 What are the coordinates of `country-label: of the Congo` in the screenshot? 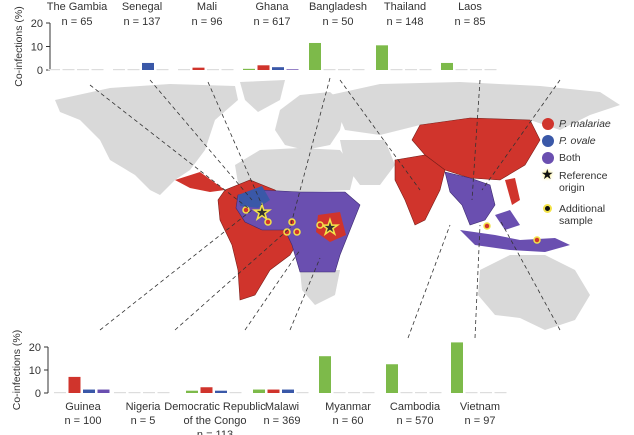 It's located at (215, 421).